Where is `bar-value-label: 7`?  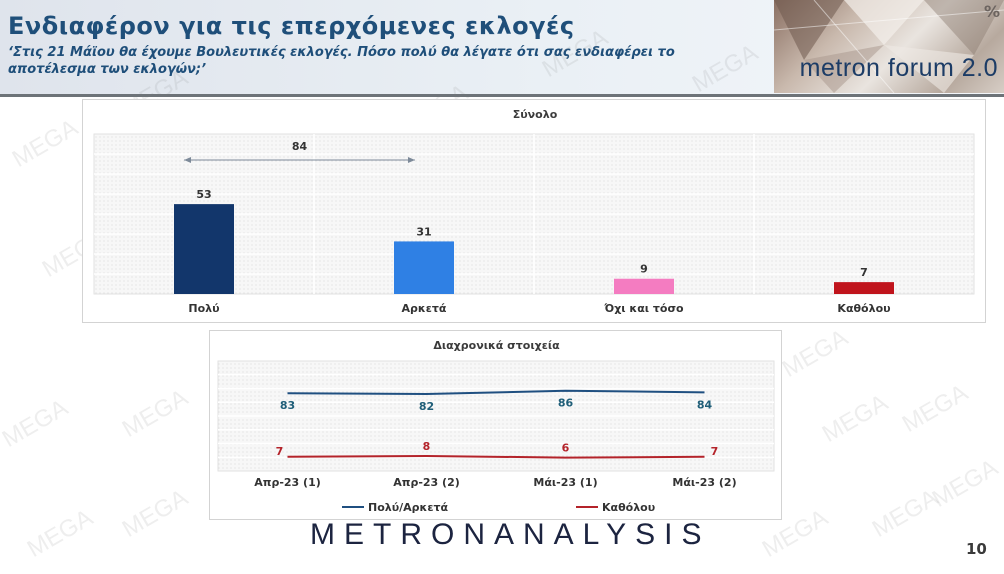 bar-value-label: 7 is located at coordinates (864, 272).